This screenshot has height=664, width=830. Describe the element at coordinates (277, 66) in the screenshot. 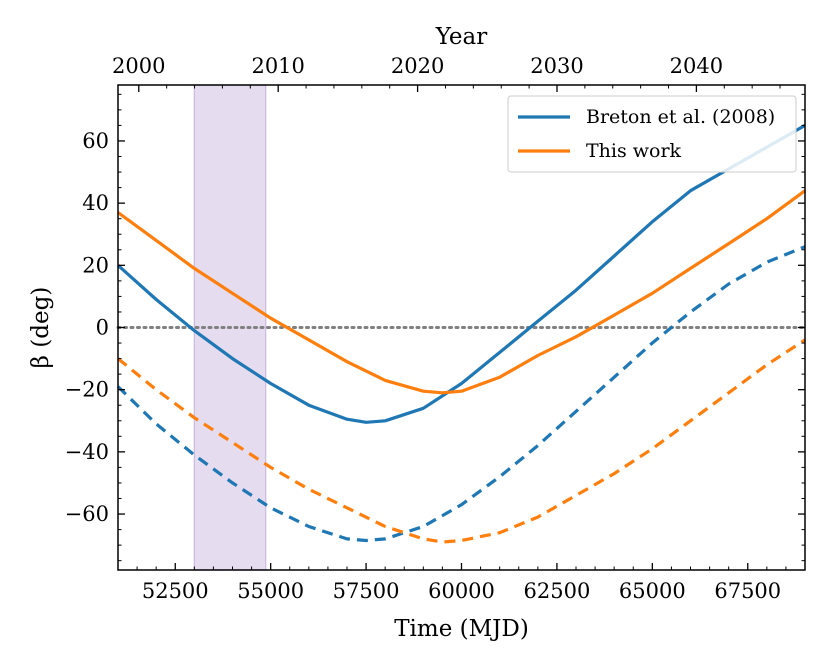

I see `top-tick-label: 2010` at that location.